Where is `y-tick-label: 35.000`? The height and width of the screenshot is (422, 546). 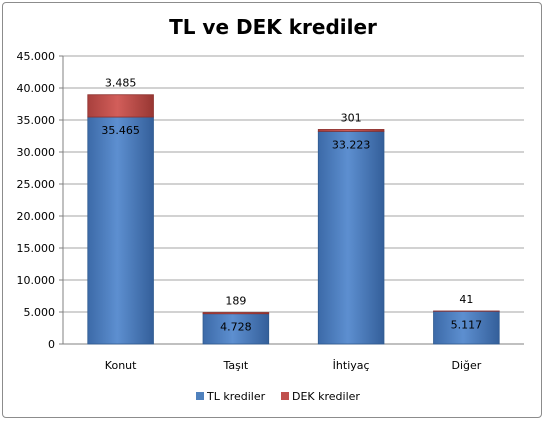
y-tick-label: 35.000 is located at coordinates (36, 120).